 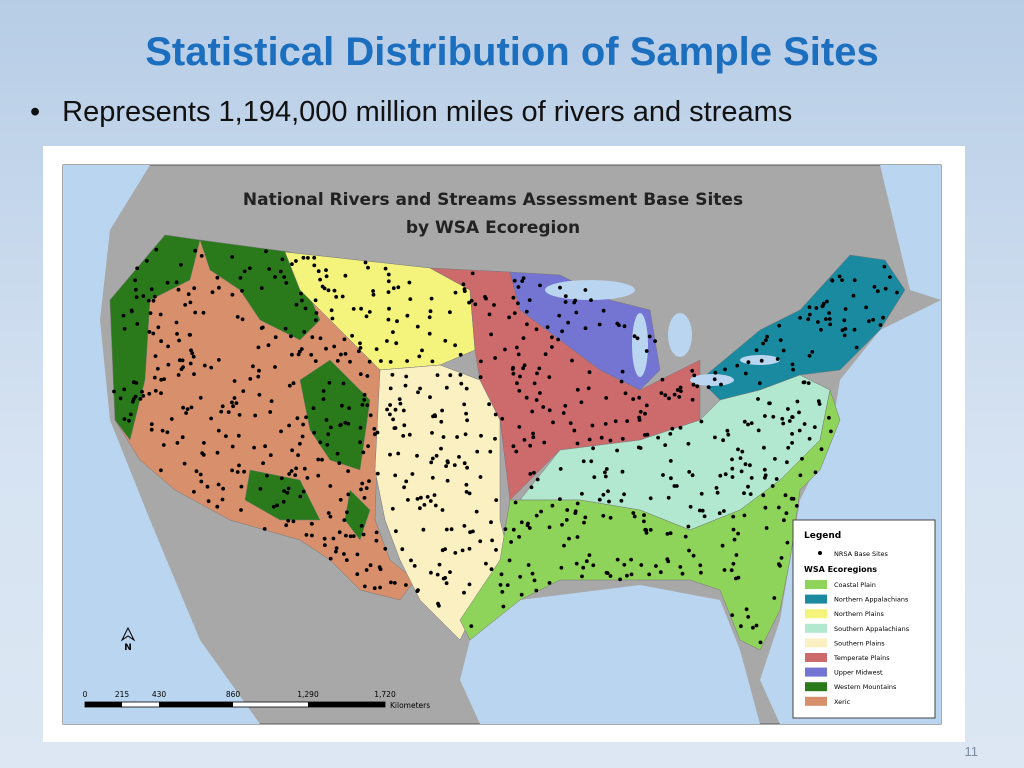 I want to click on legend-label: Northern Plains, so click(x=859, y=614).